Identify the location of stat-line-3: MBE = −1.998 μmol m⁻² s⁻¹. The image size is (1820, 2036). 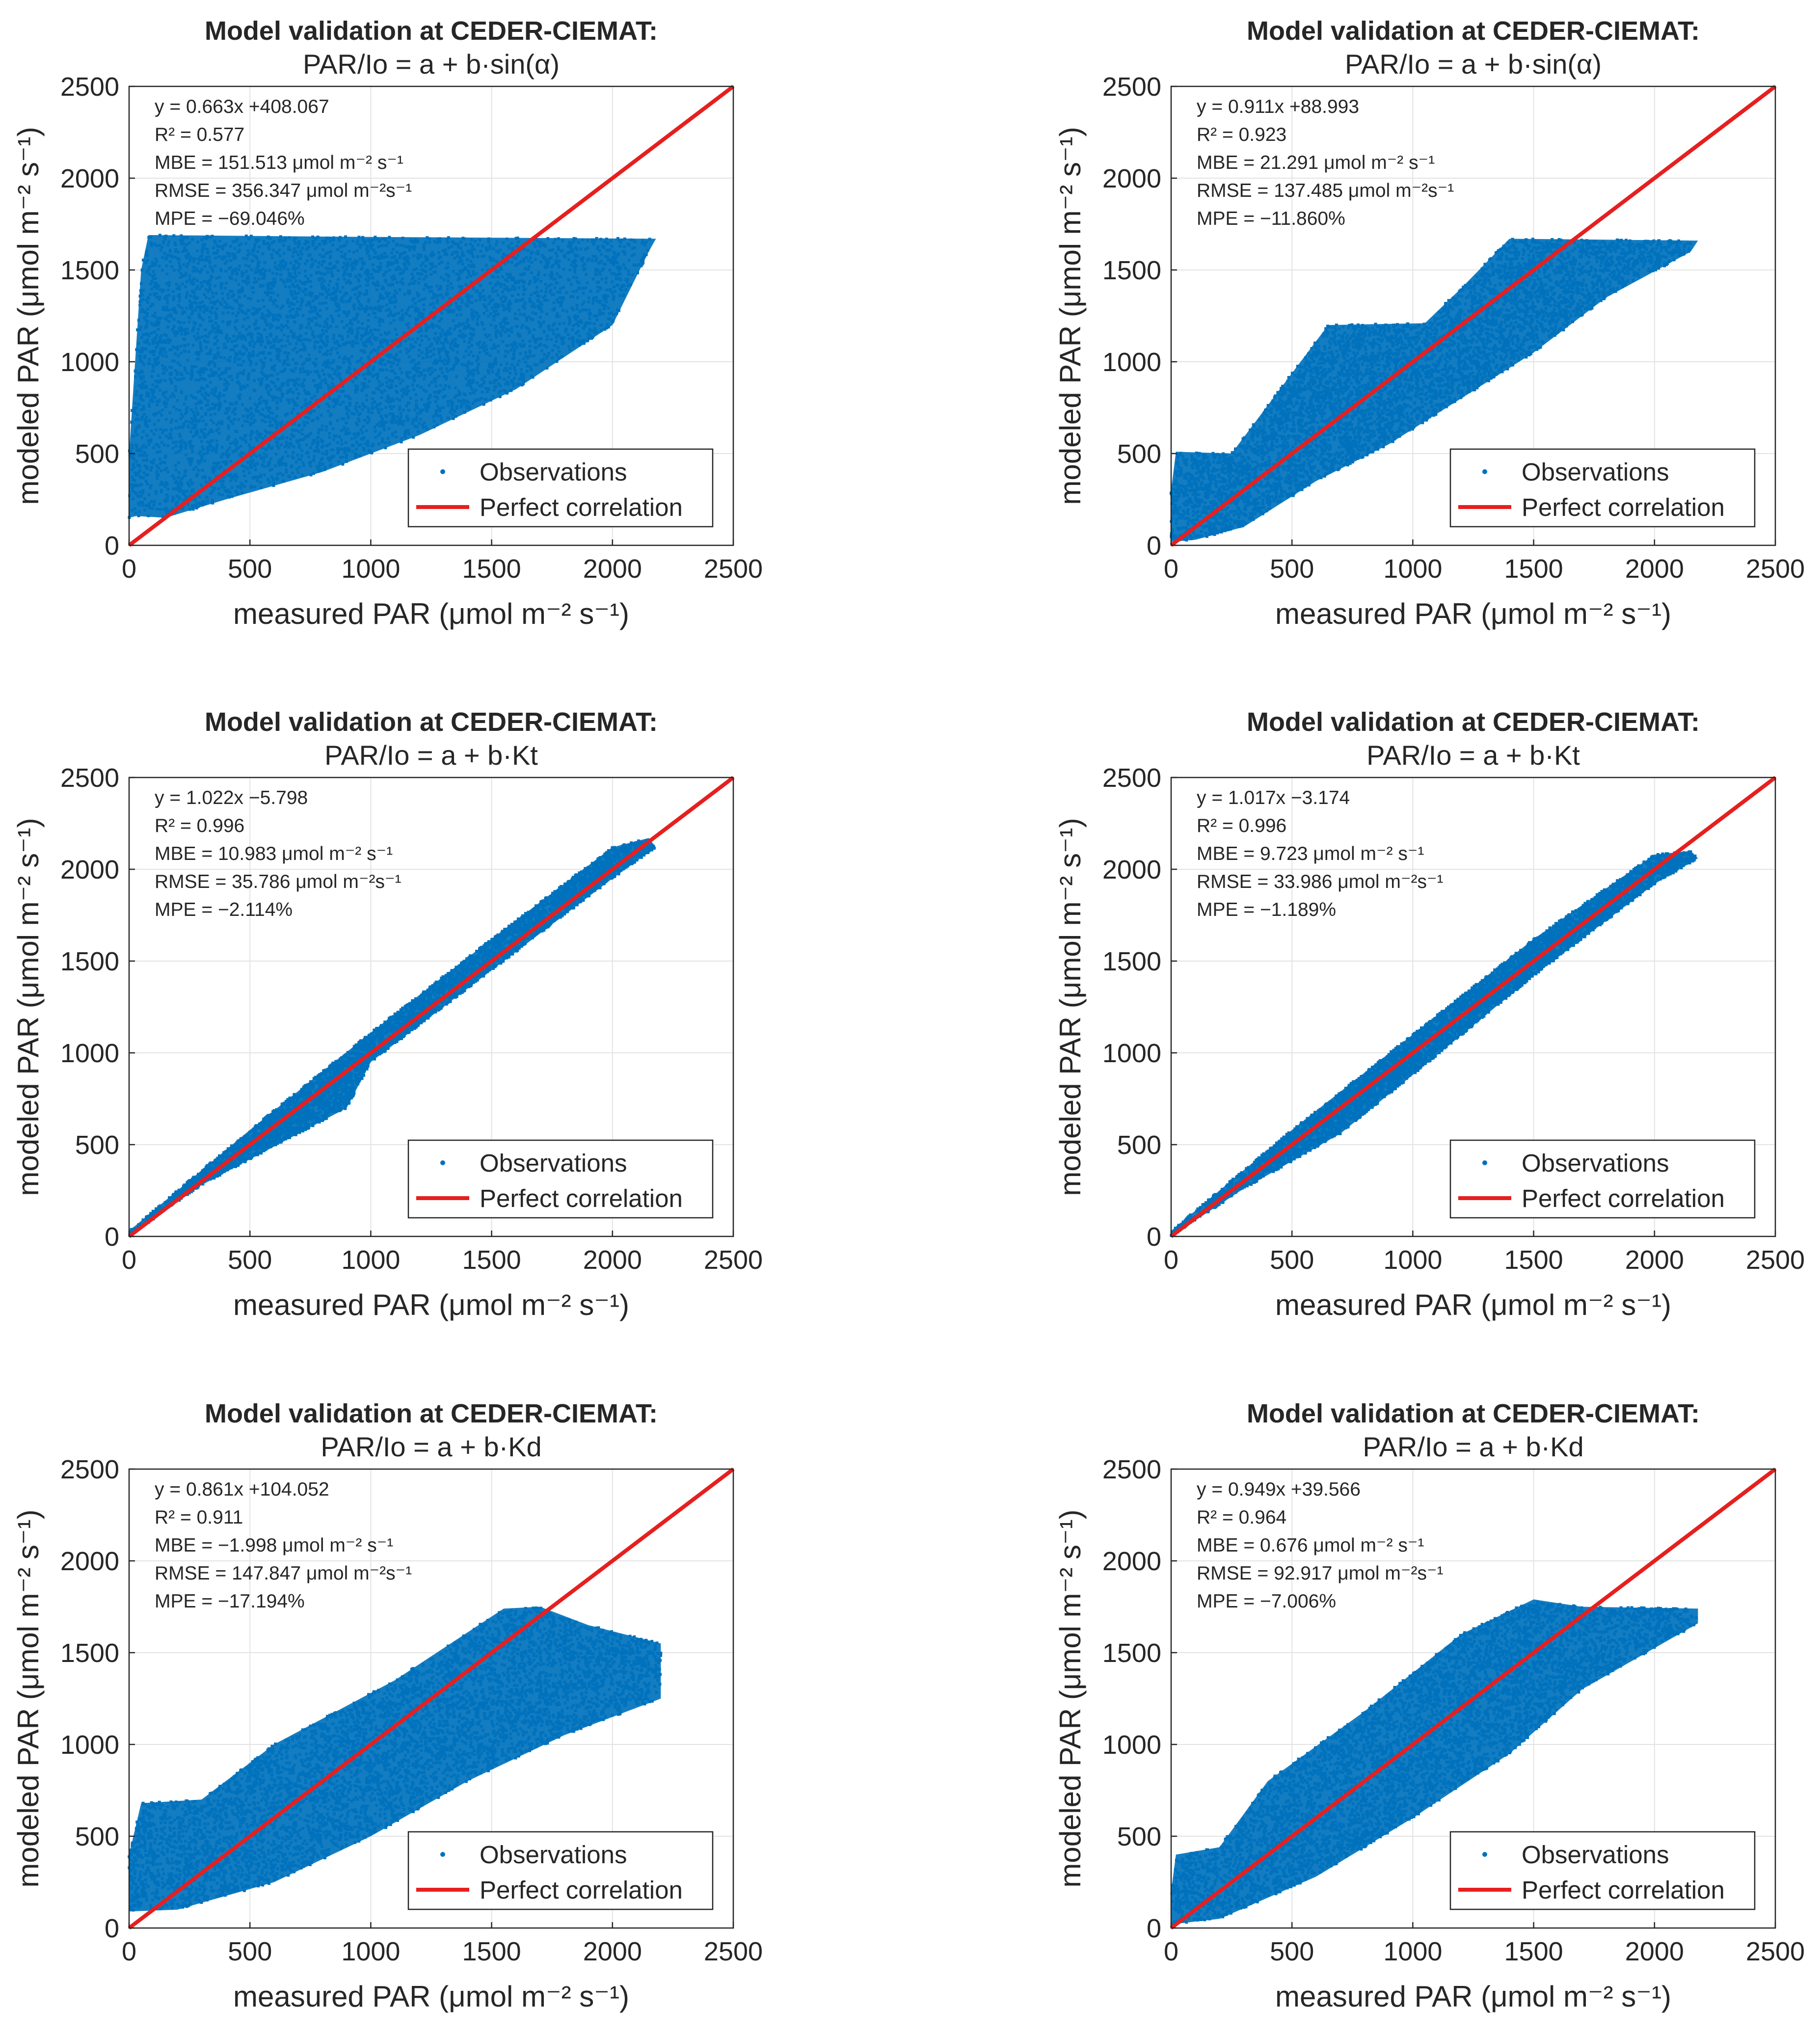
(274, 1546).